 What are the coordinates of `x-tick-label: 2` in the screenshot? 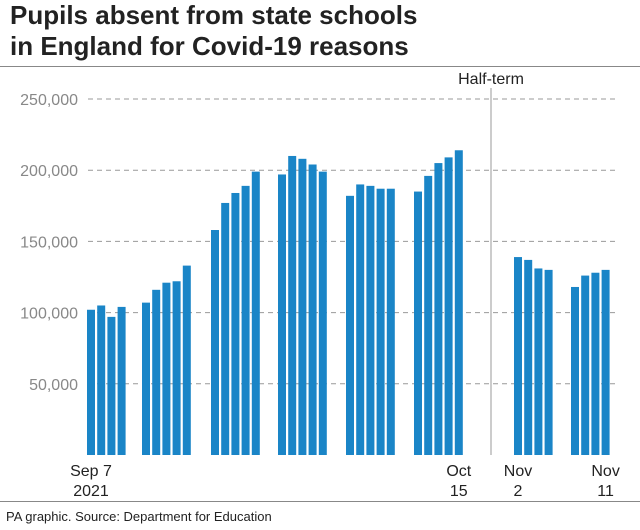 It's located at (518, 491).